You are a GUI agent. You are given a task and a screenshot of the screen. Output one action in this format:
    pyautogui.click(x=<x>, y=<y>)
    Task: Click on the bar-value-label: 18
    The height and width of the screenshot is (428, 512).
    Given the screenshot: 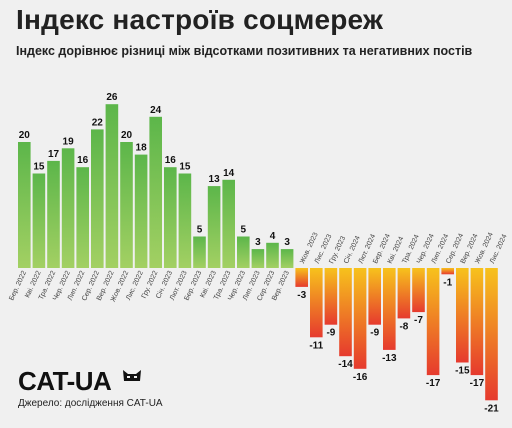 What is the action you would take?
    pyautogui.click(x=142, y=148)
    